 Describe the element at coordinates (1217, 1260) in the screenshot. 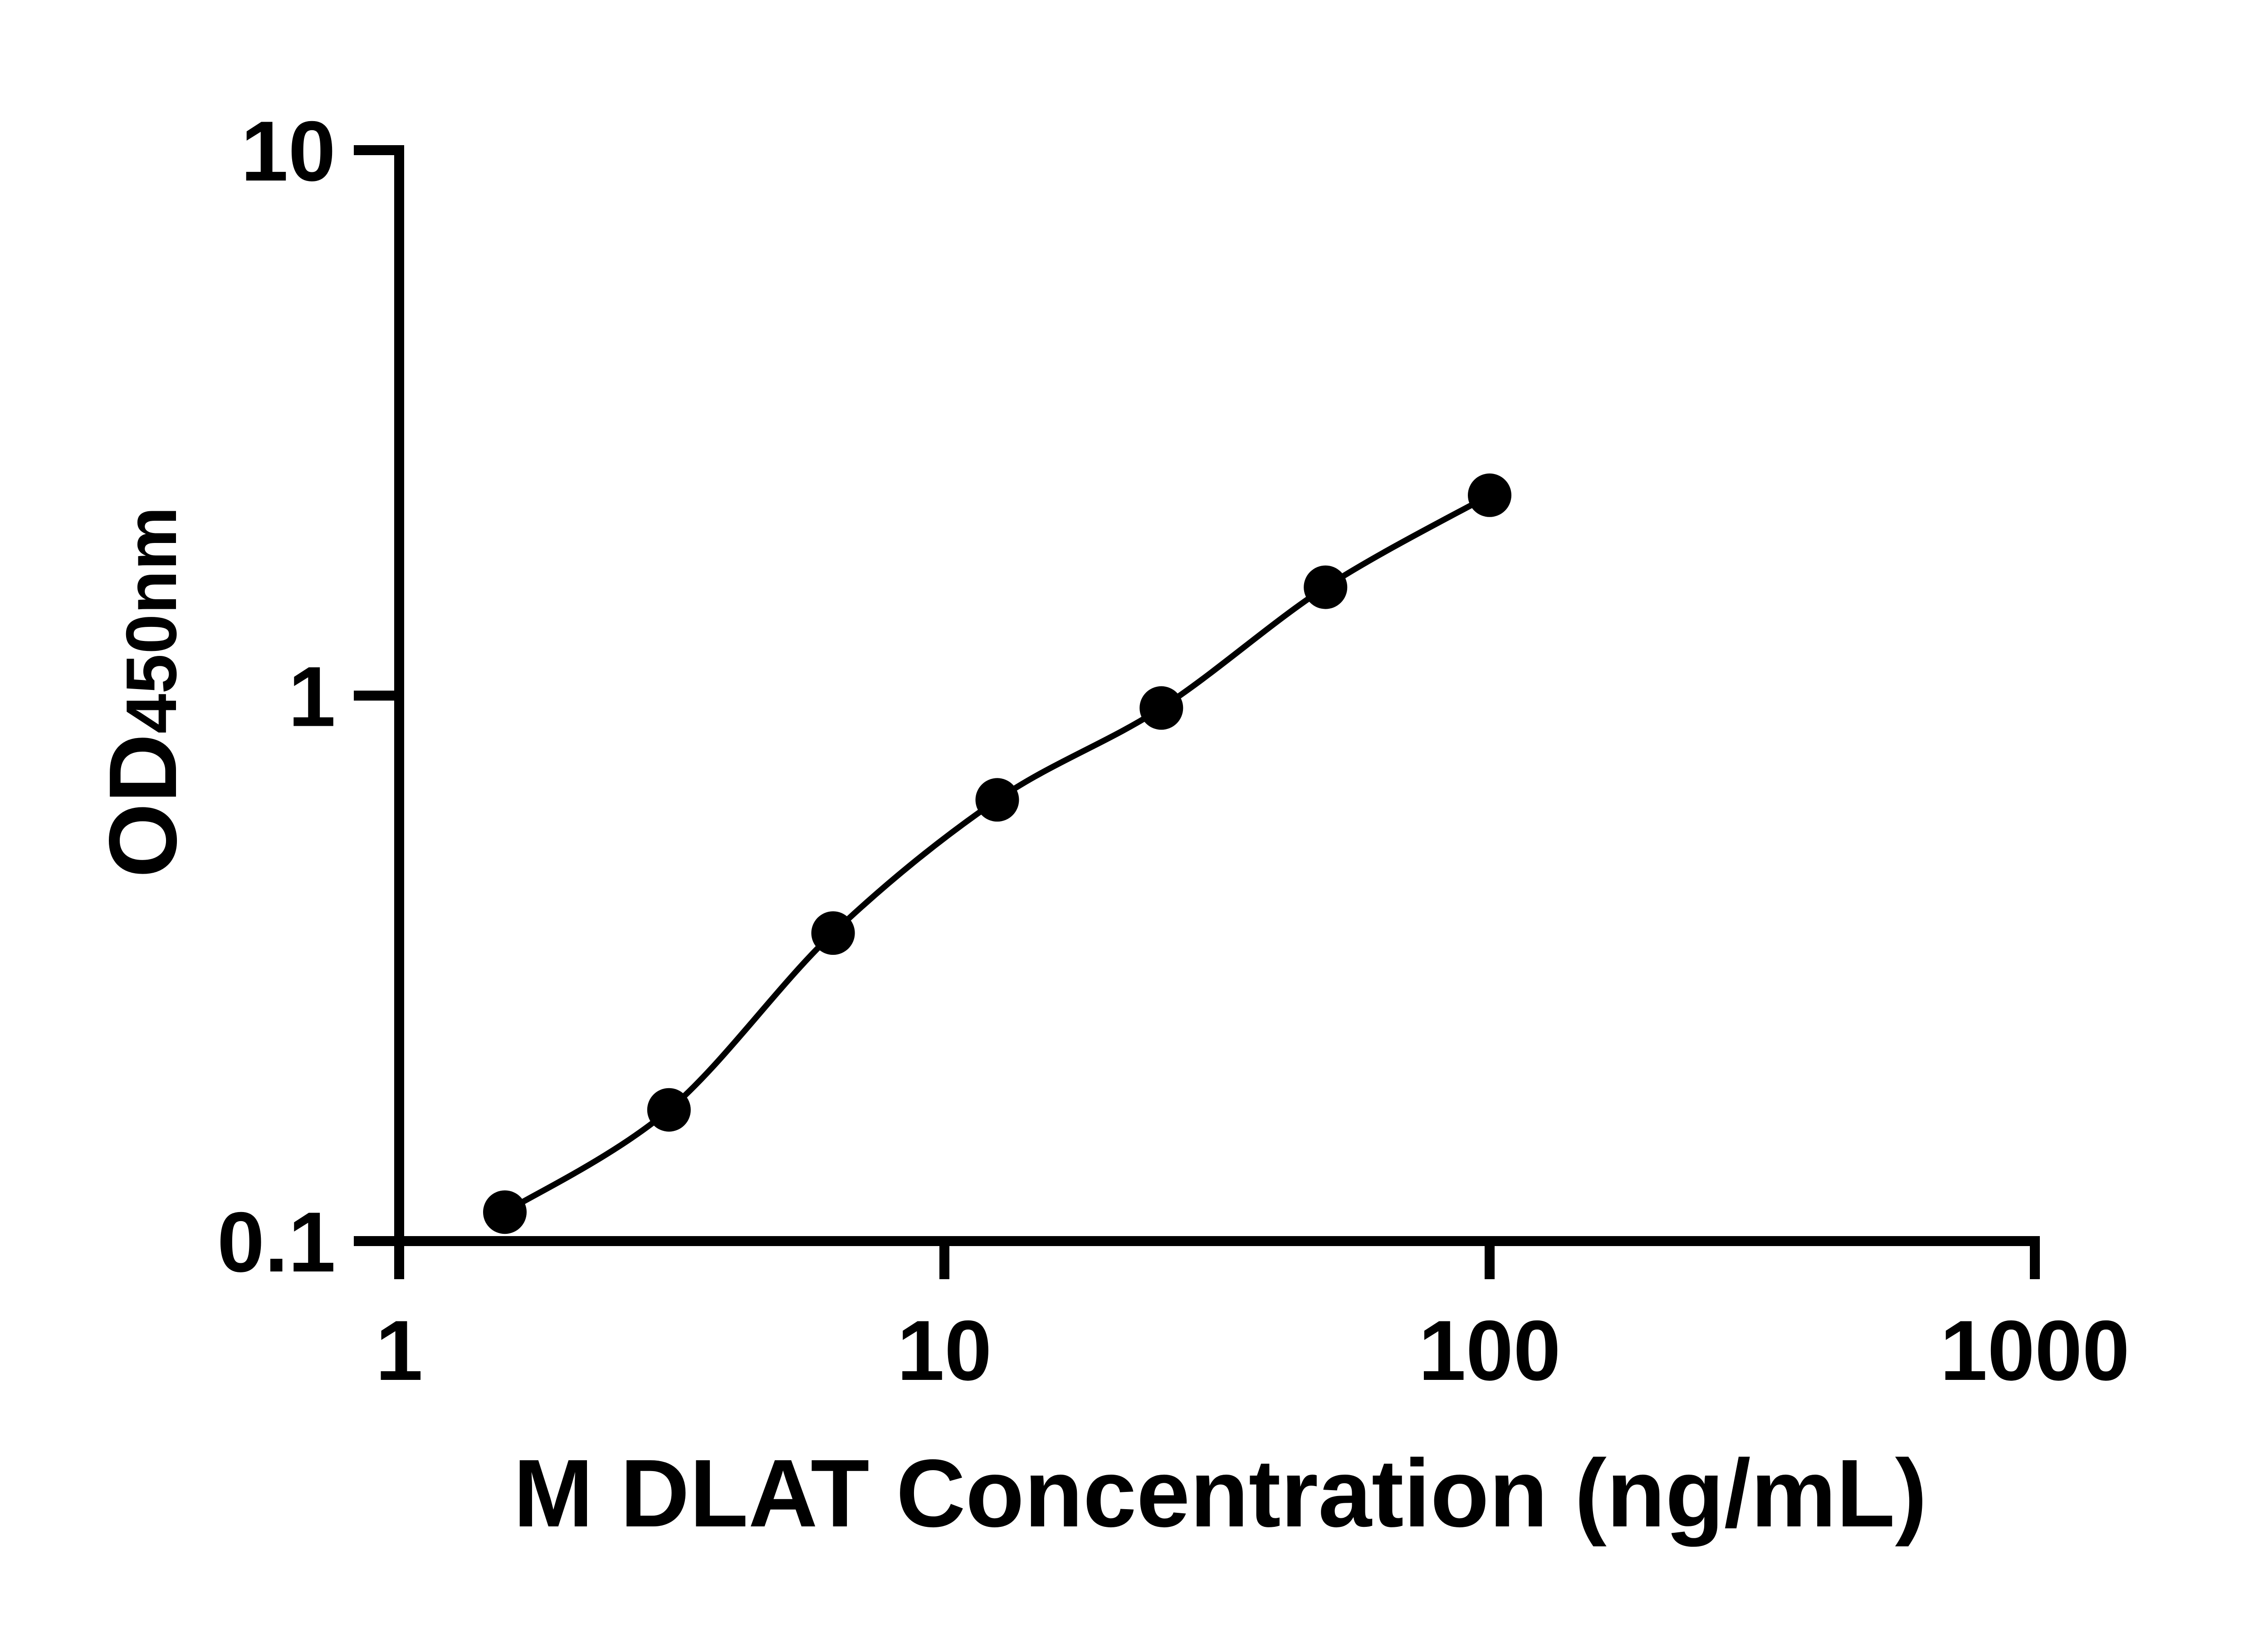

I see `x-axis-ticks` at that location.